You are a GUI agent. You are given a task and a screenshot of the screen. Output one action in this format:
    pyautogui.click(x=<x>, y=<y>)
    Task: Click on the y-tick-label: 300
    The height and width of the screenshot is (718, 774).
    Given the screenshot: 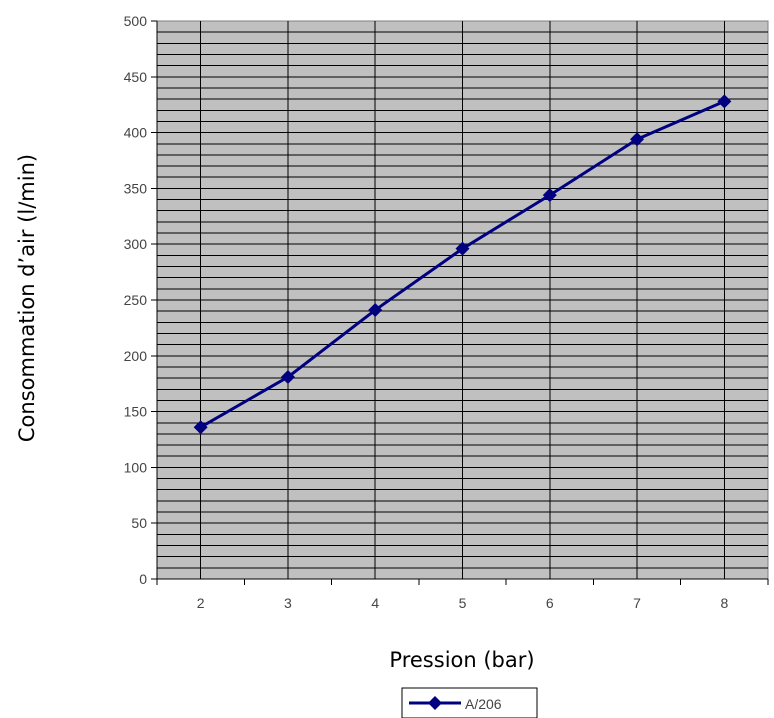 What is the action you would take?
    pyautogui.click(x=136, y=244)
    